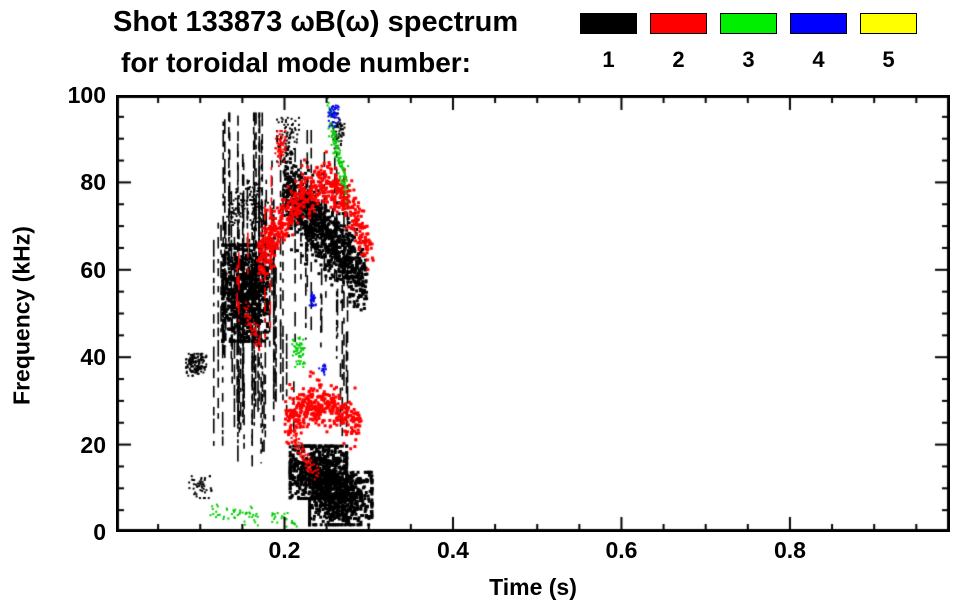 Image resolution: width=963 pixels, height=615 pixels. I want to click on legend-mode-number: 5, so click(888, 59).